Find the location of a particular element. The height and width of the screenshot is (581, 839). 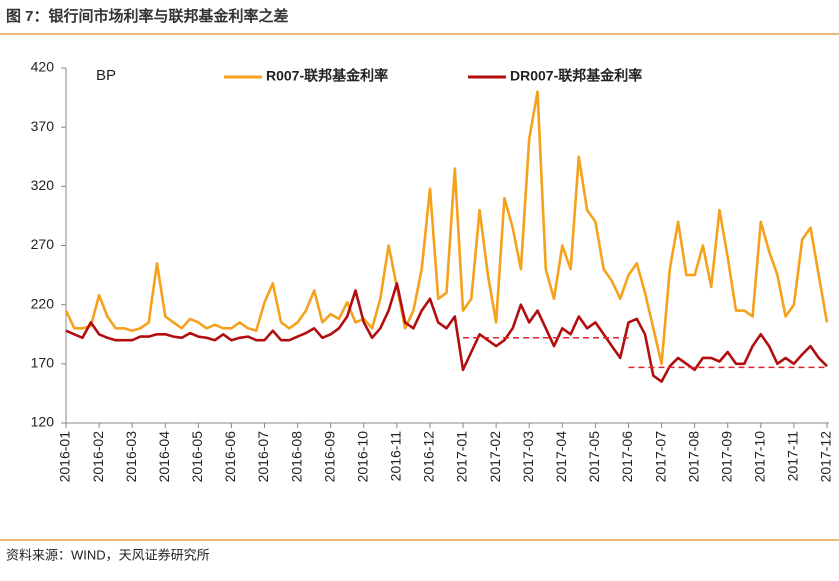

x-tick-label: 2017-06 is located at coordinates (627, 457).